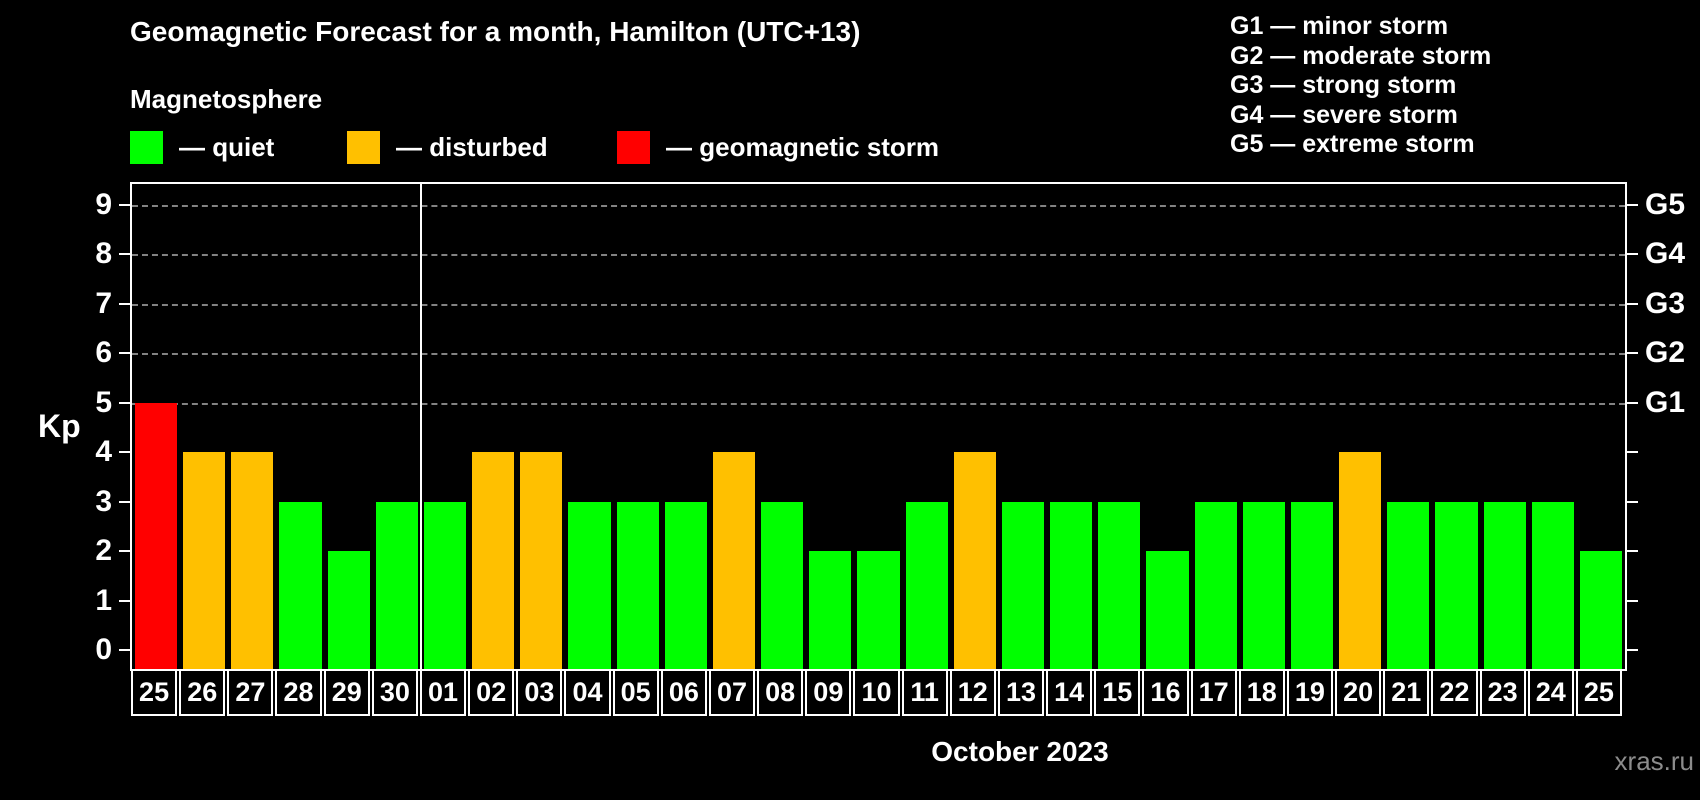 This screenshot has height=800, width=1700. Describe the element at coordinates (1117, 692) in the screenshot. I see `day-label-cell: 15` at that location.